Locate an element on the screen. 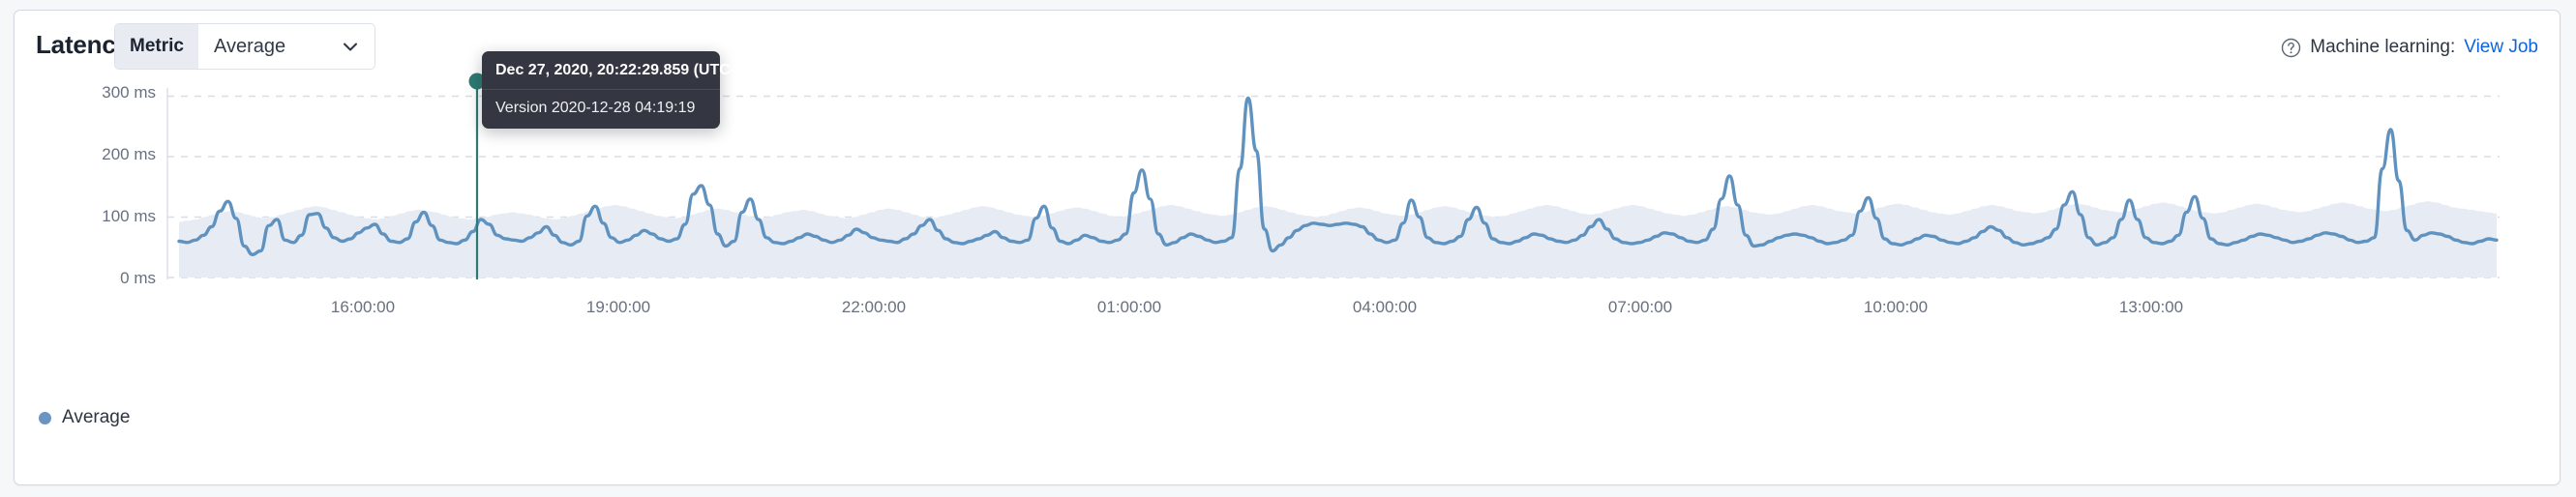 The height and width of the screenshot is (497, 2576). metric-select: Metric Average is located at coordinates (244, 46).